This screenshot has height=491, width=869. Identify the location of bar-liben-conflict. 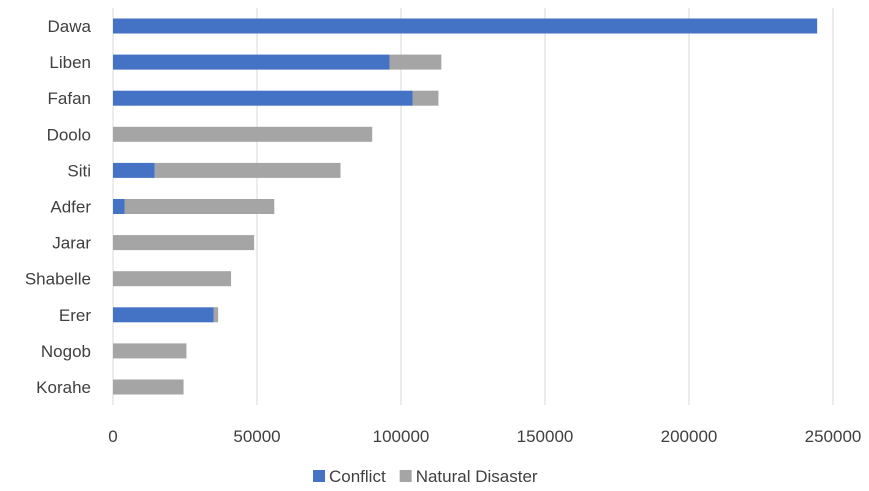
(251, 62).